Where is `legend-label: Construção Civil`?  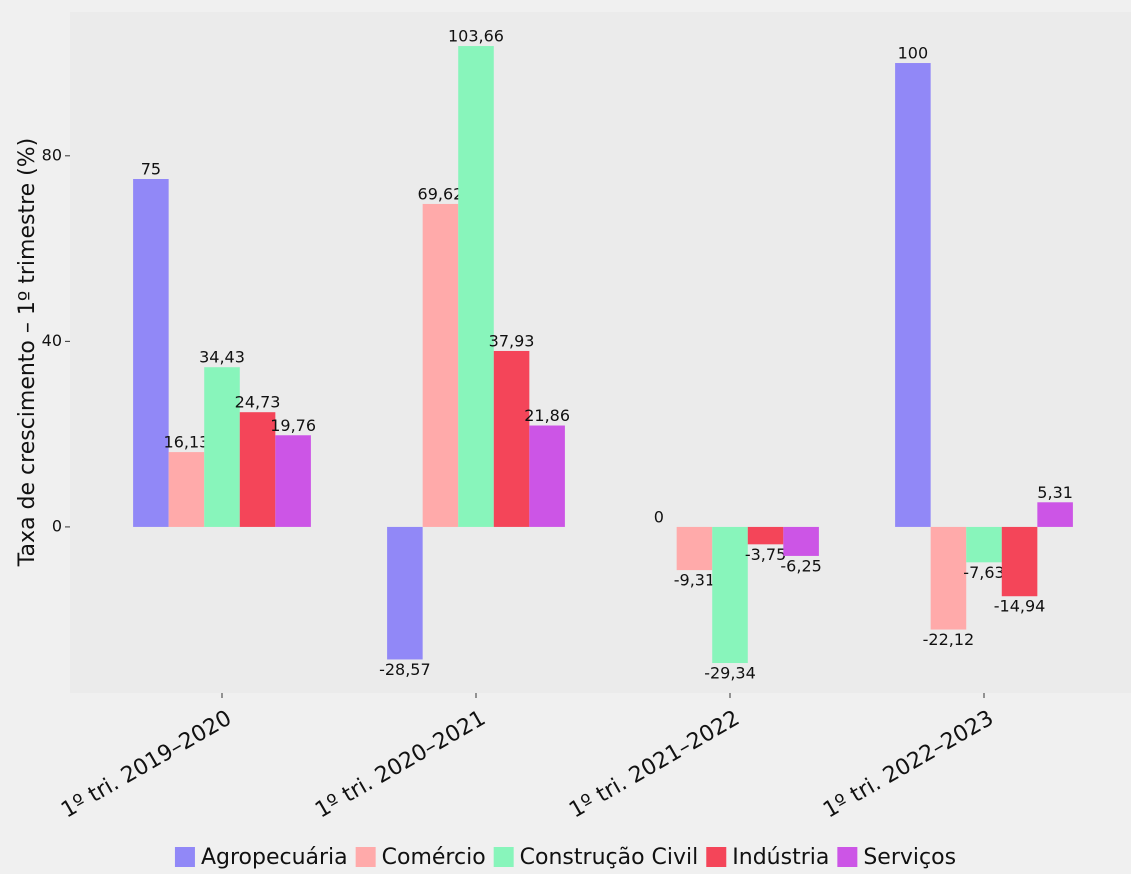 legend-label: Construção Civil is located at coordinates (609, 857).